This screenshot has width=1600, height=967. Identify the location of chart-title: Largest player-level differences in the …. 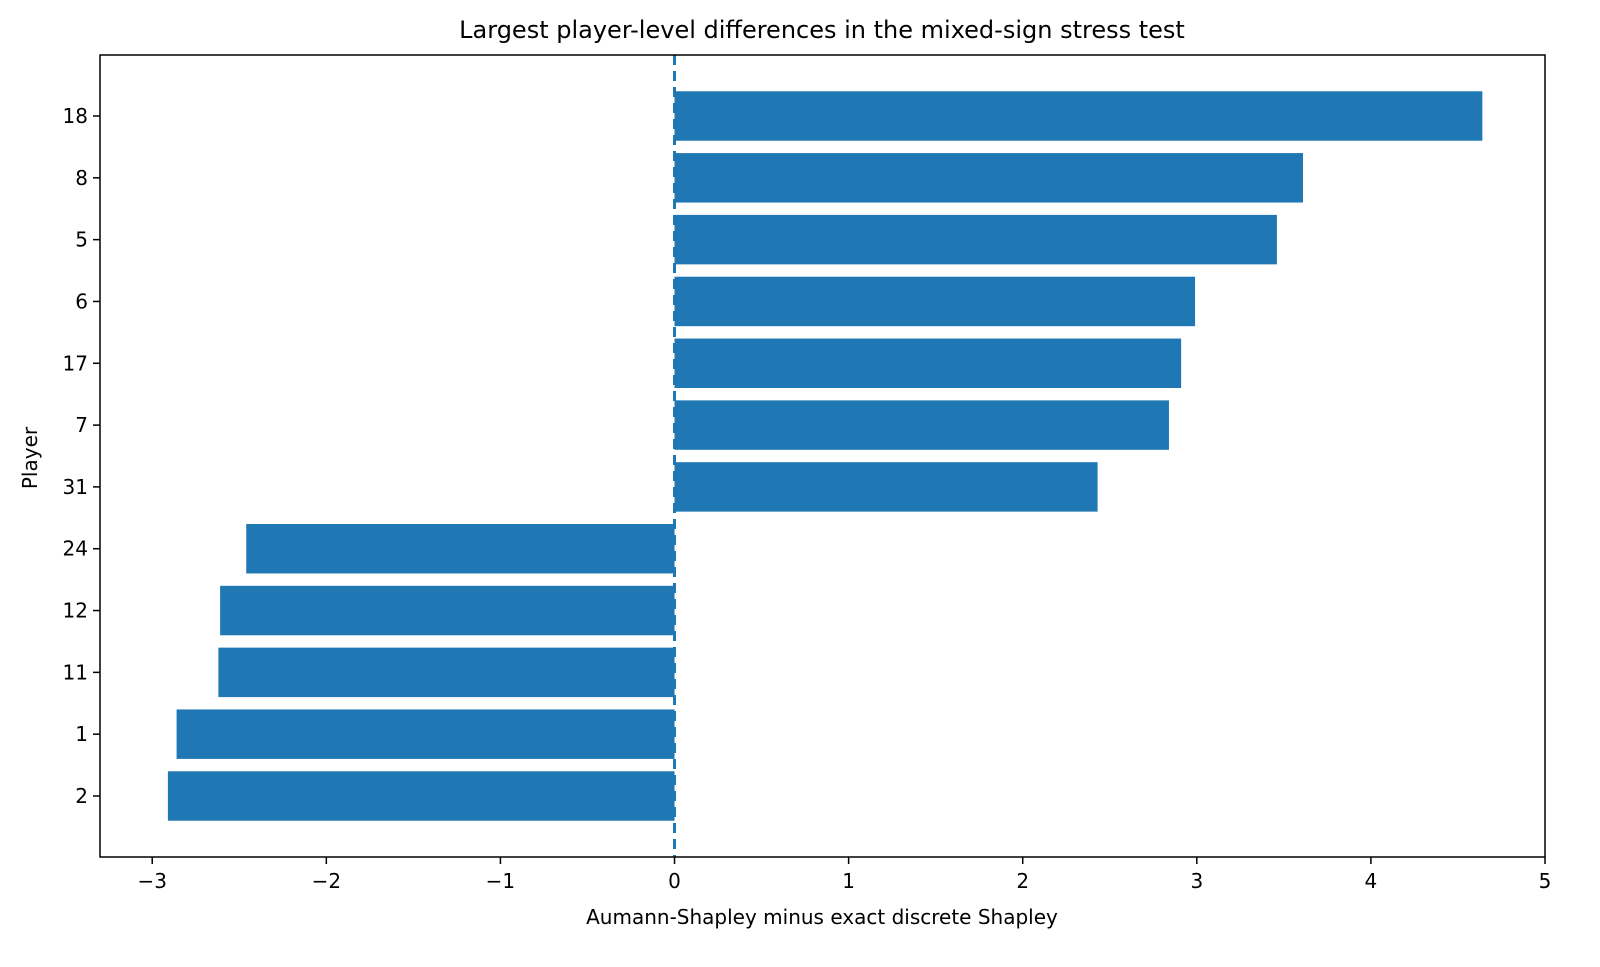
(822, 30).